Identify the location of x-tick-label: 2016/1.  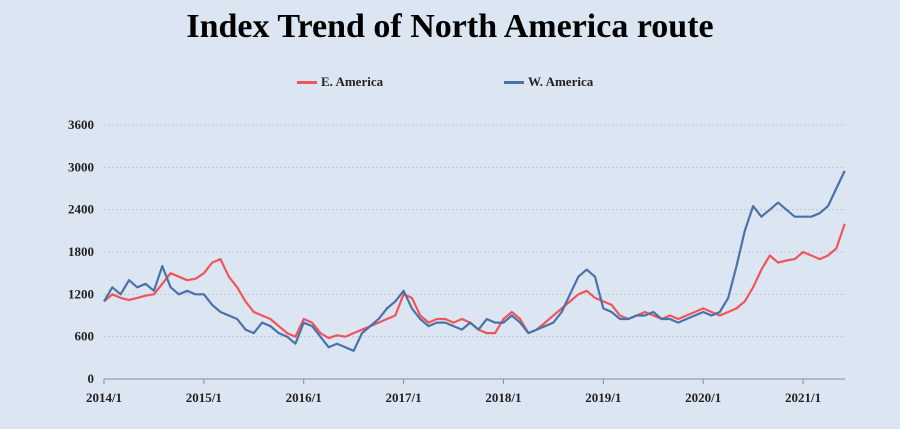
(304, 397).